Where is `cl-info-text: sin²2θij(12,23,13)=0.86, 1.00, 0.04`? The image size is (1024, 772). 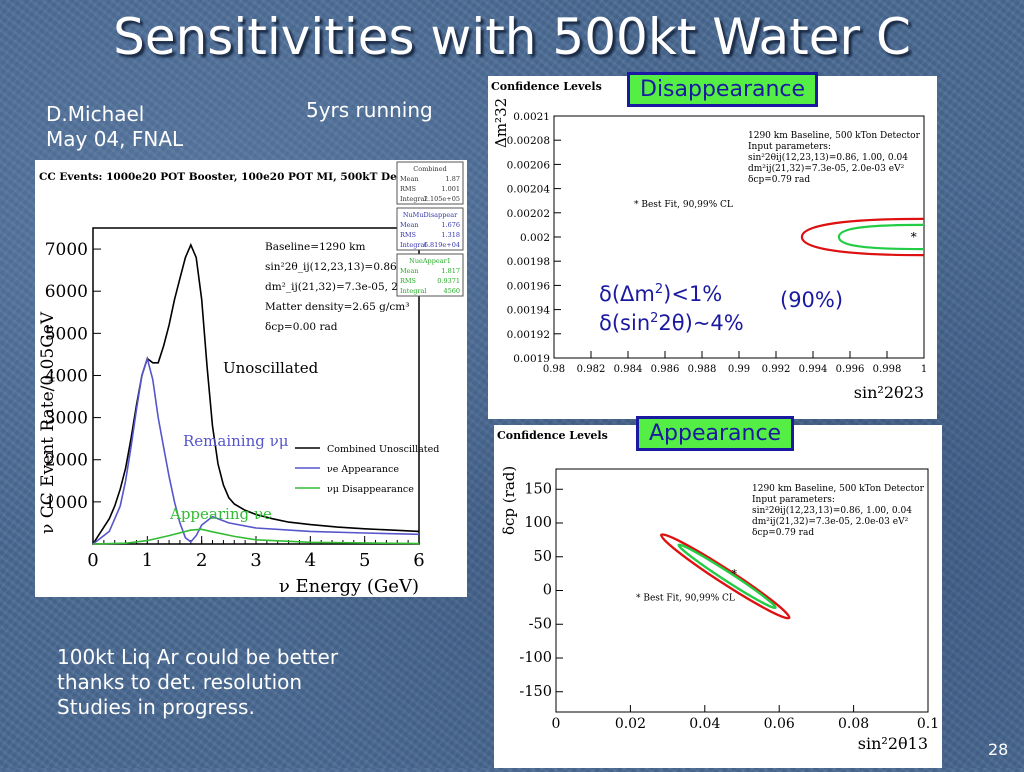
cl-info-text: sin²2θij(12,23,13)=0.86, 1.00, 0.04 is located at coordinates (832, 510).